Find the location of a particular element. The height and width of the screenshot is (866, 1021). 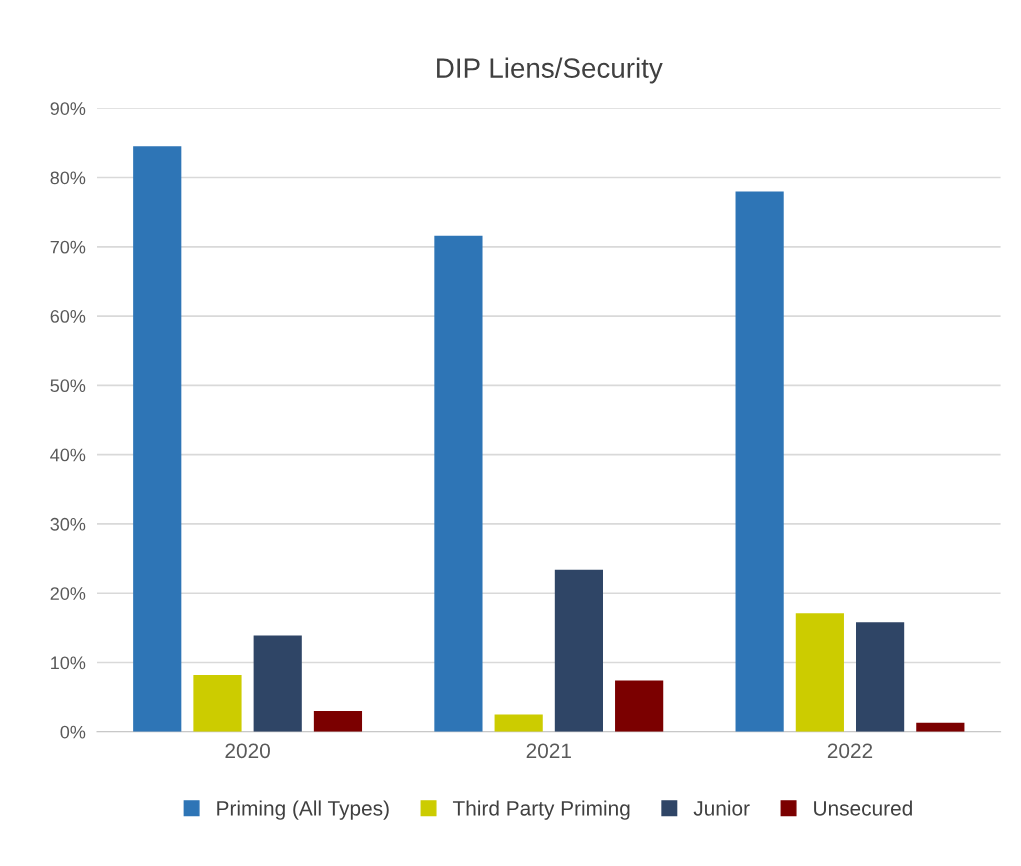

y-tick-label: 50% is located at coordinates (68, 386).